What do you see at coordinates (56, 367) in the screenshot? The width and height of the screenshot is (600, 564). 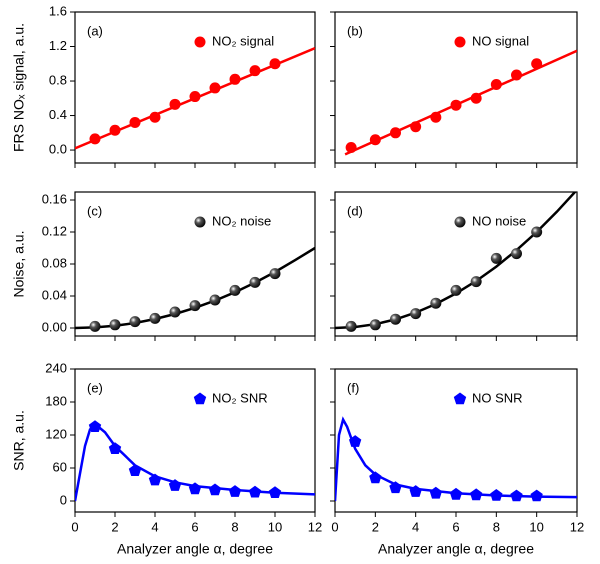 I see `y-tick-label: 240` at bounding box center [56, 367].